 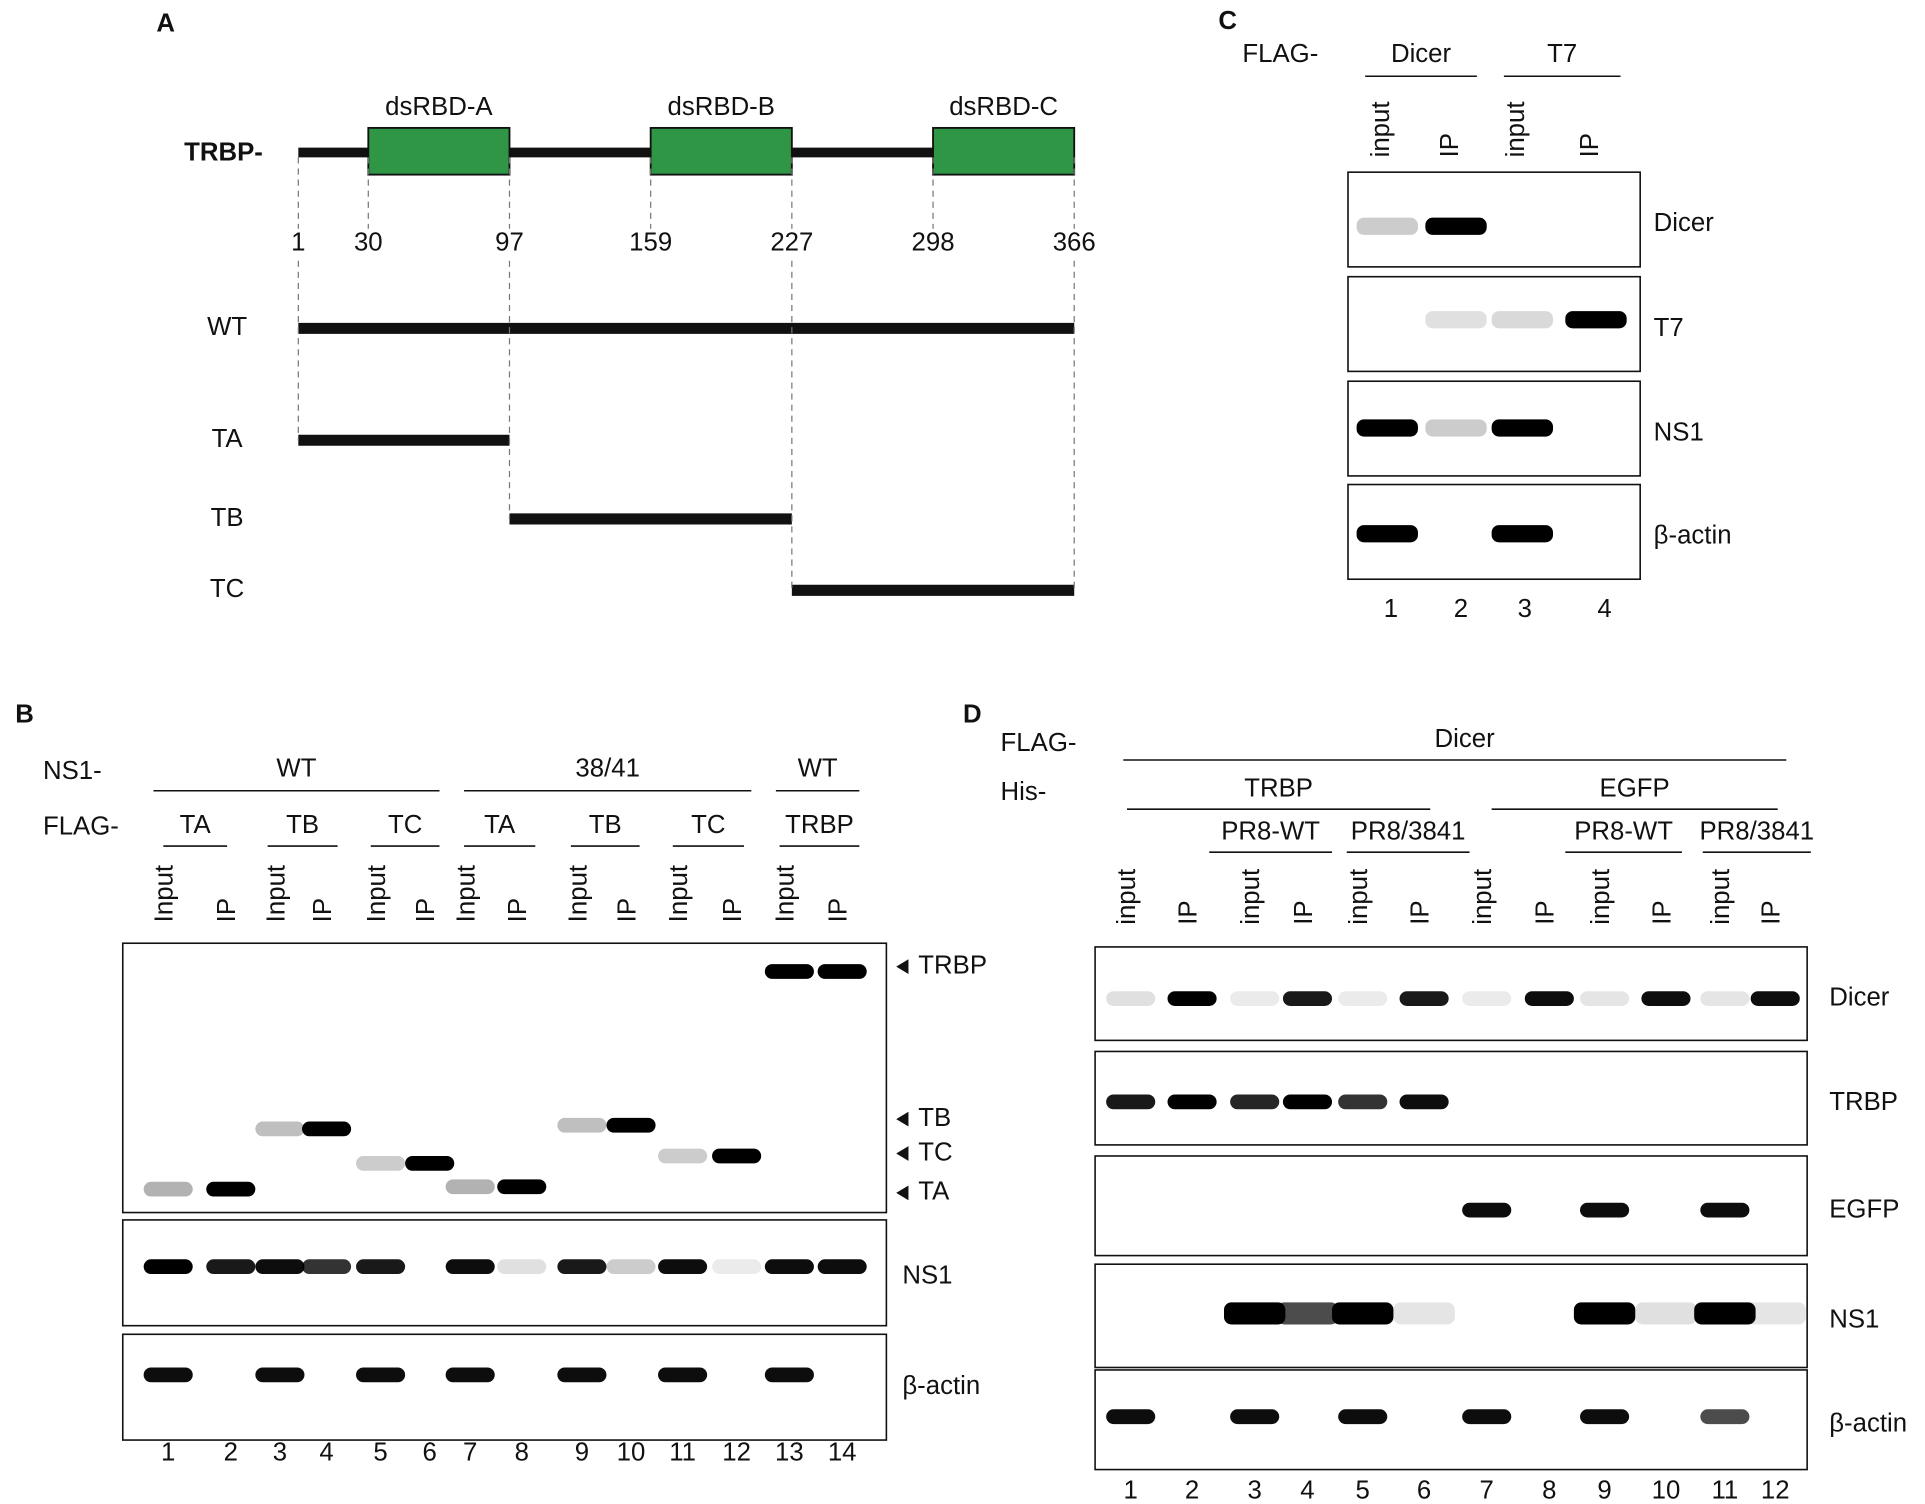 What do you see at coordinates (1421, 54) in the screenshot?
I see `group-label: Dicer` at bounding box center [1421, 54].